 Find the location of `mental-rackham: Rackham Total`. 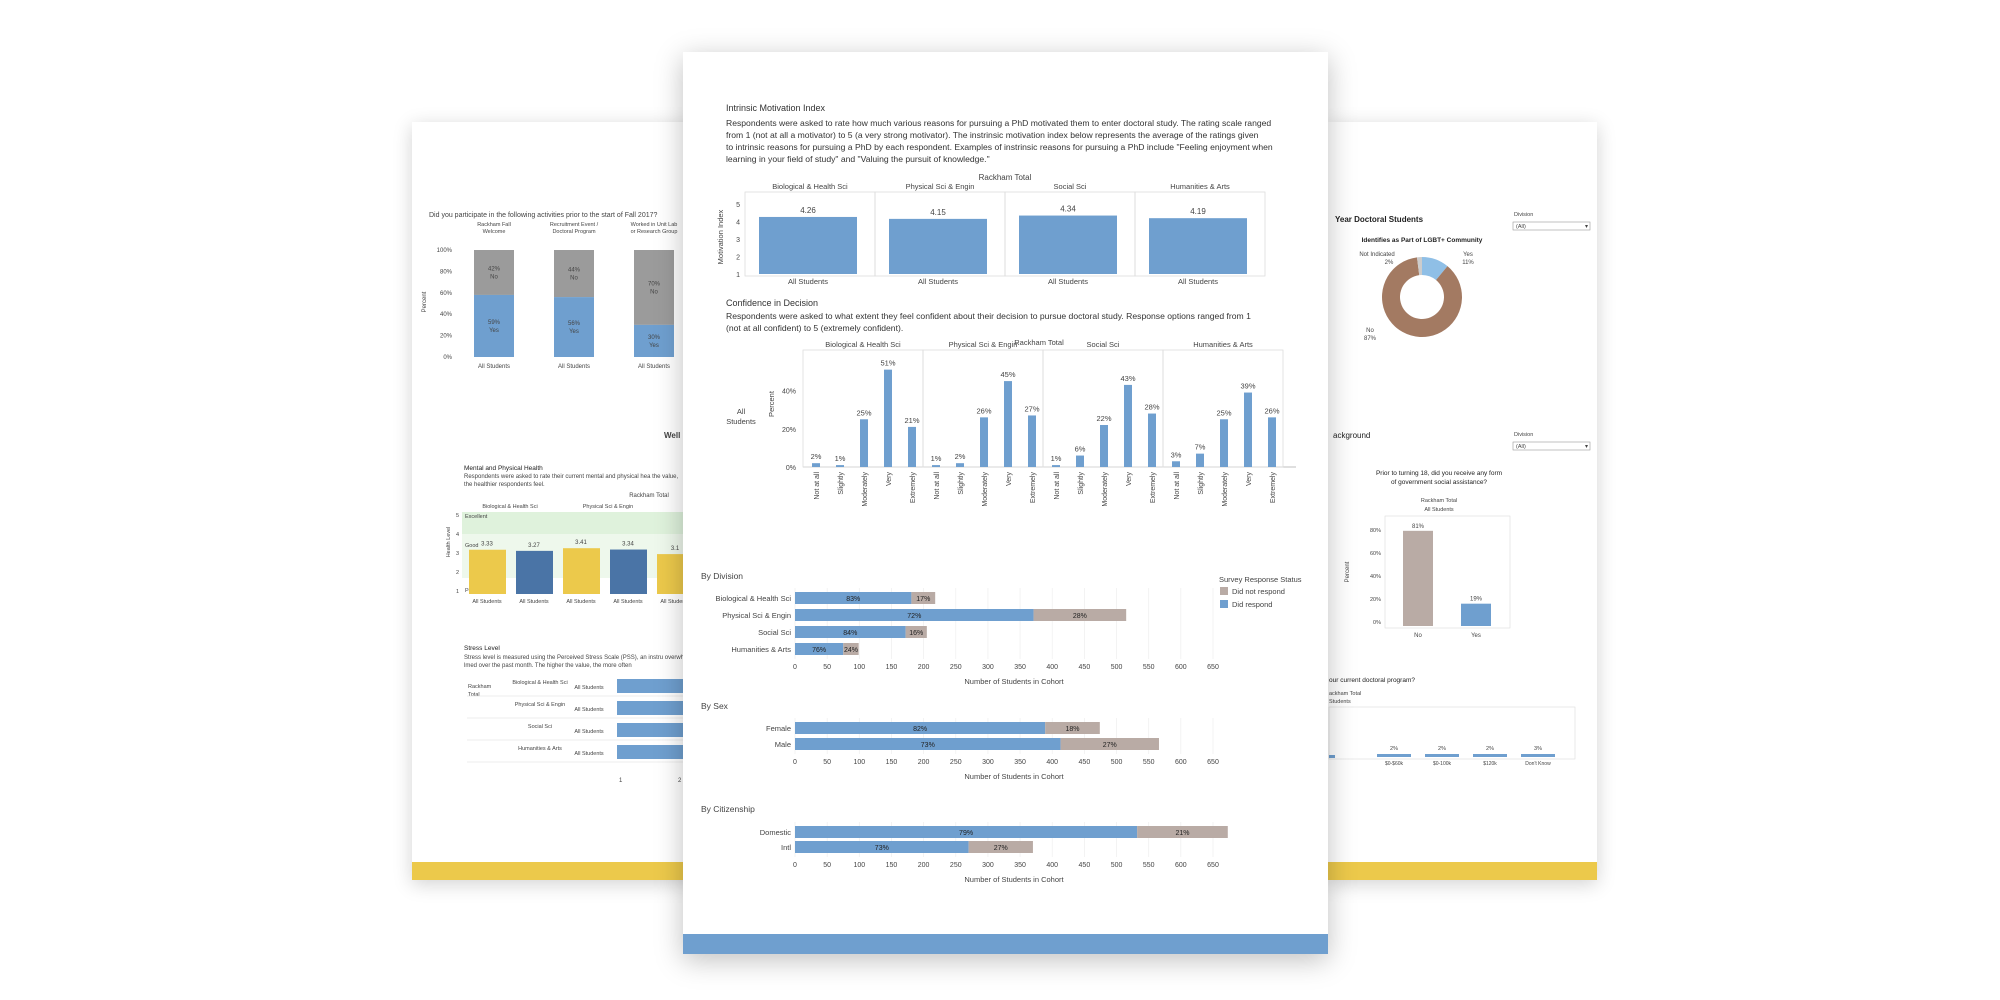

mental-rackham: Rackham Total is located at coordinates (649, 496).